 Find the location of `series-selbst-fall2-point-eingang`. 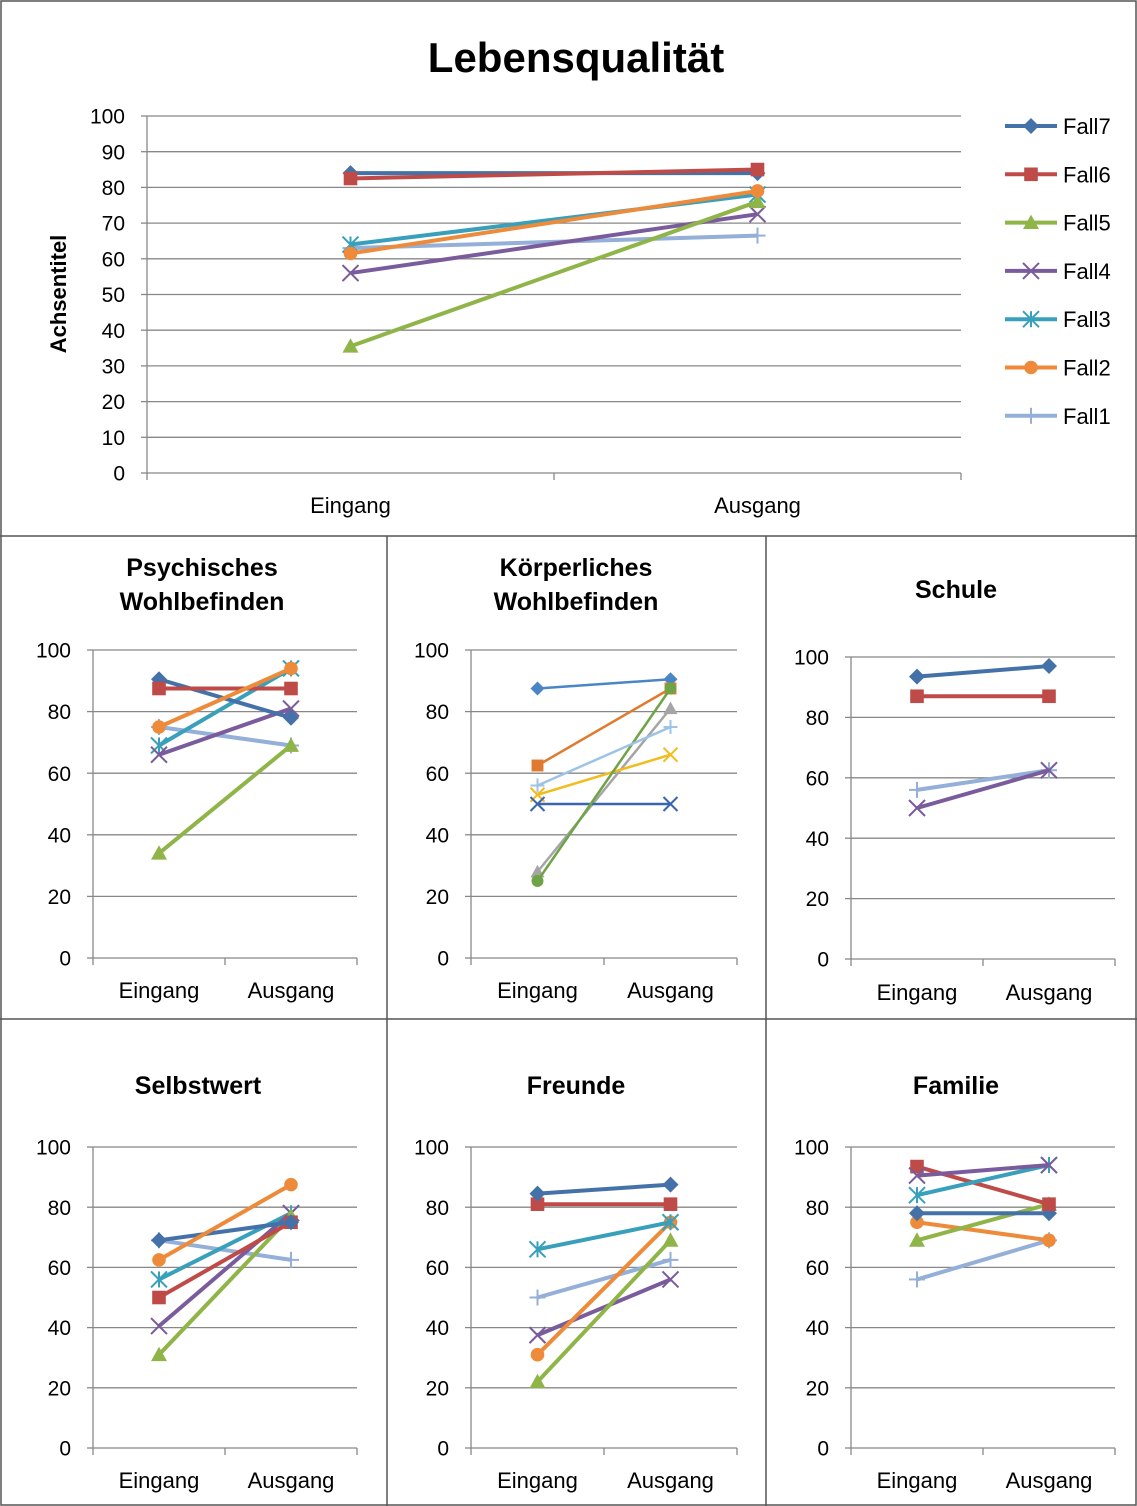

series-selbst-fall2-point-eingang is located at coordinates (159, 1260).